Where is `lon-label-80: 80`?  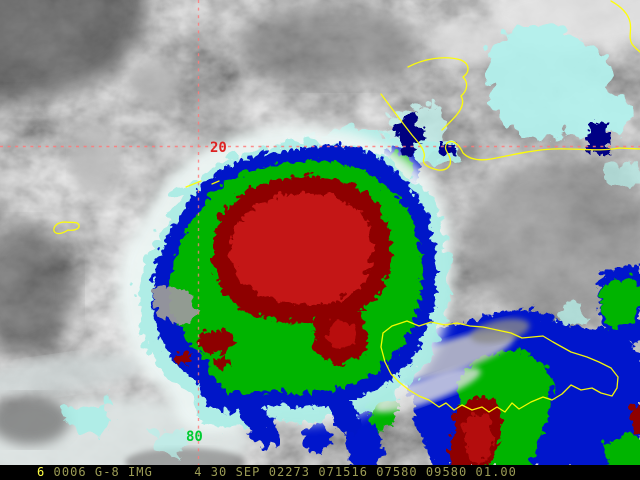
lon-label-80: 80 is located at coordinates (194, 437).